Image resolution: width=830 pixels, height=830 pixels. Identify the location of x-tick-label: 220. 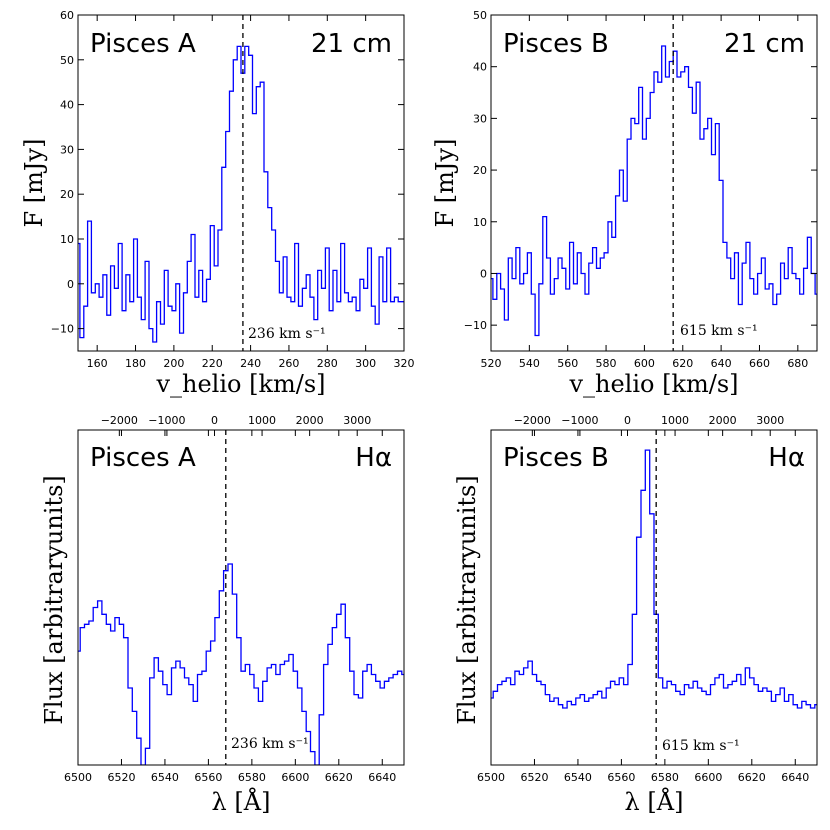
(212, 363).